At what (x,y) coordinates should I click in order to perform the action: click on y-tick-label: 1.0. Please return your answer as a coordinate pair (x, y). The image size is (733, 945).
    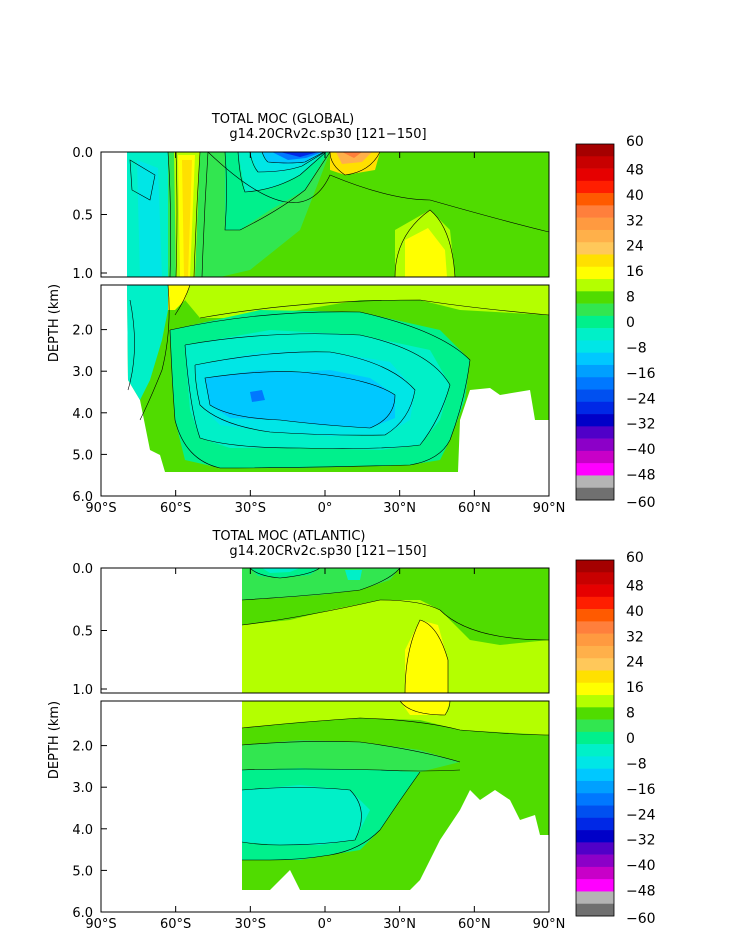
    Looking at the image, I should click on (82, 690).